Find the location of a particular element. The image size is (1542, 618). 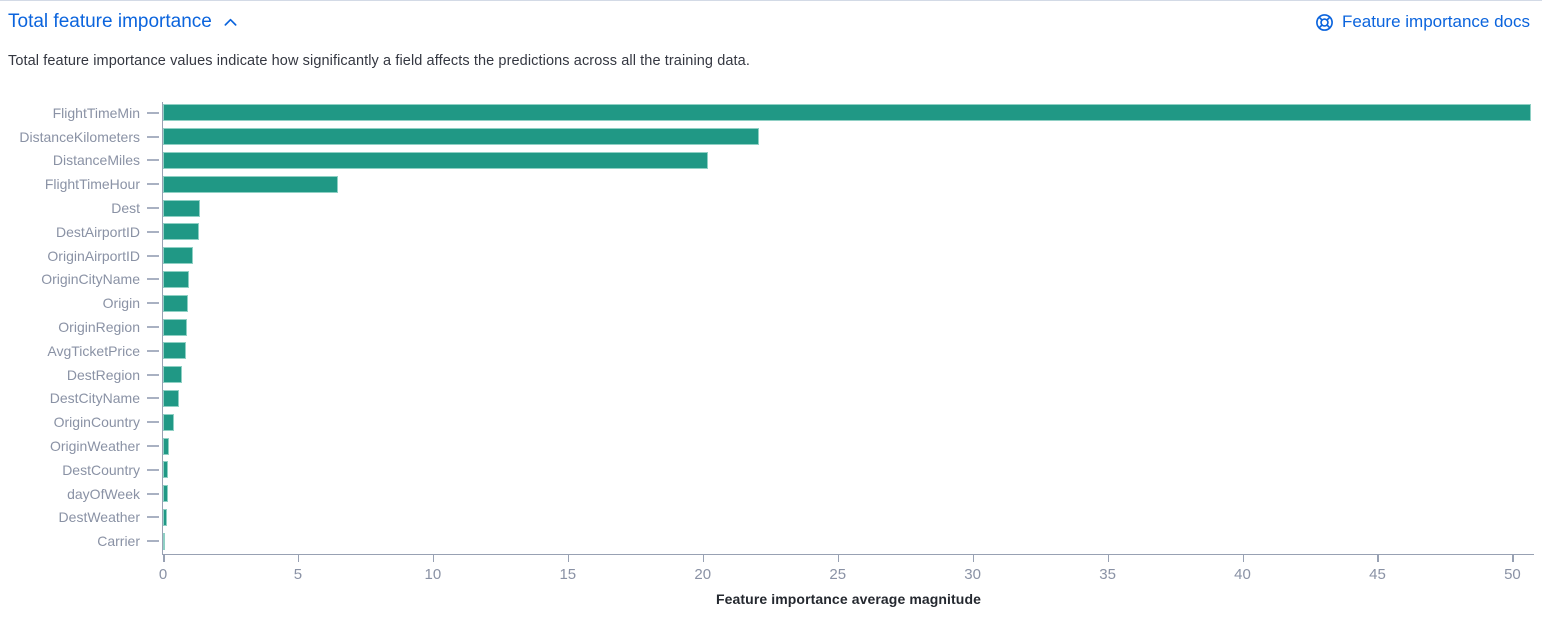

y-axis-line is located at coordinates (162, 328).